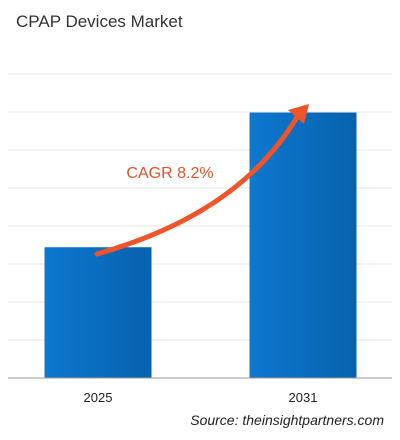 This screenshot has height=440, width=400. Describe the element at coordinates (303, 397) in the screenshot. I see `x-tick-label-2031: 2031` at that location.